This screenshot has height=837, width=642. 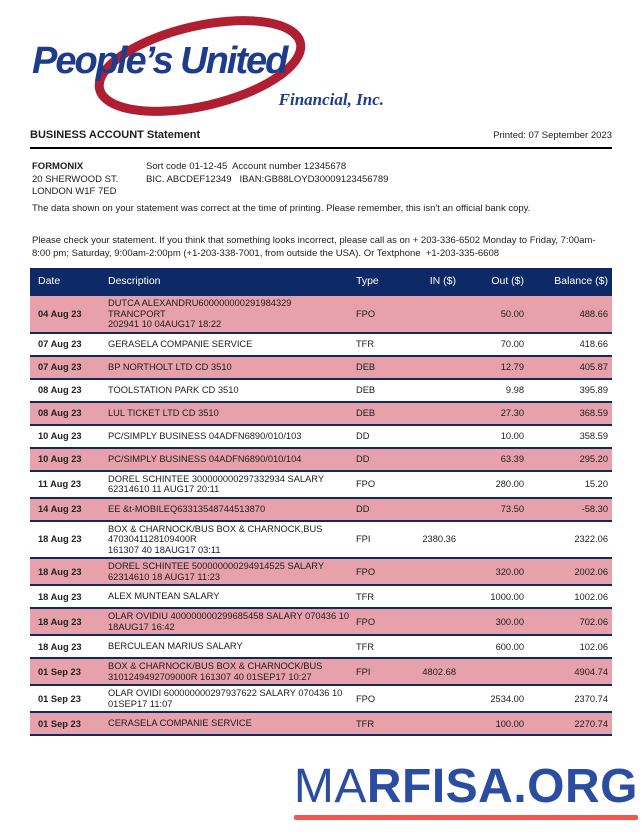 What do you see at coordinates (187, 508) in the screenshot?
I see `cell-description: EE &t-MOBILEQ63313548744513870` at bounding box center [187, 508].